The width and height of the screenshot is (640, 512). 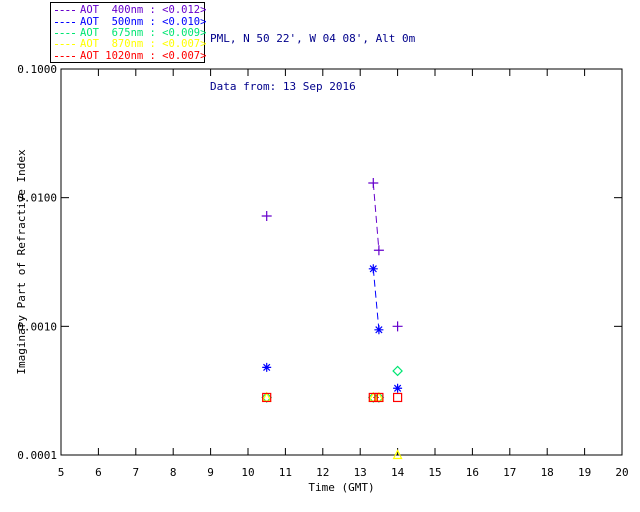 I want to click on legend-item-1020nm: AOT 1020nm : <0.007>, so click(x=131, y=55).